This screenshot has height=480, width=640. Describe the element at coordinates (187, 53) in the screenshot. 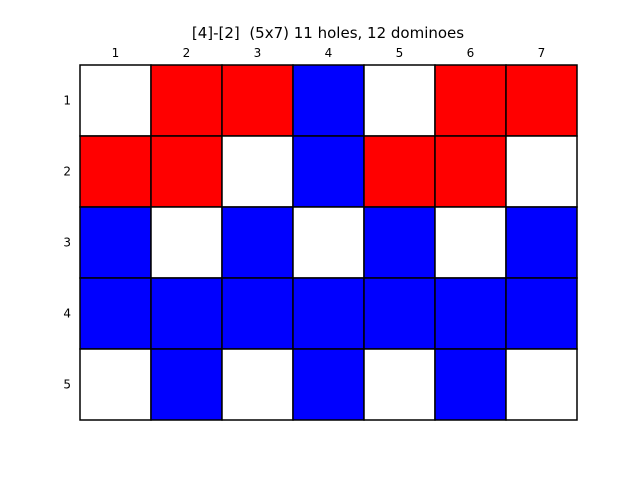

I see `column-label: 2` at that location.